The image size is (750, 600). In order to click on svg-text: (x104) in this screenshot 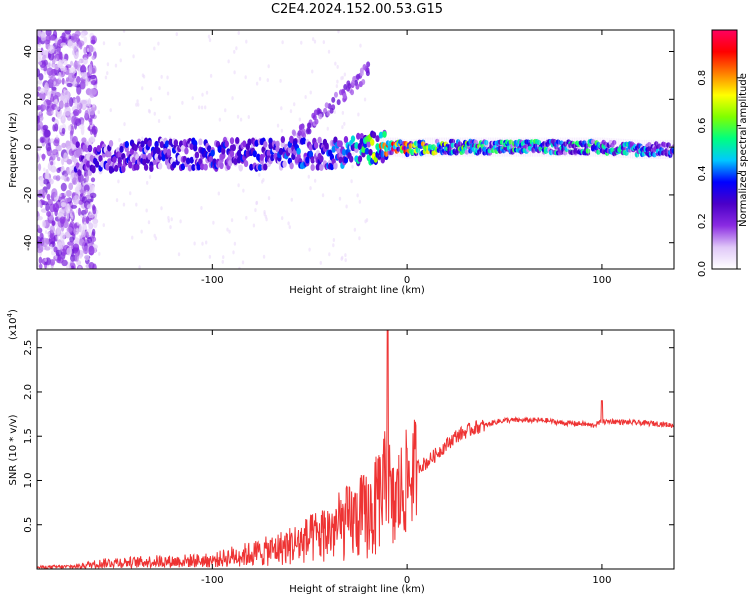, I will do `click(12, 324)`.